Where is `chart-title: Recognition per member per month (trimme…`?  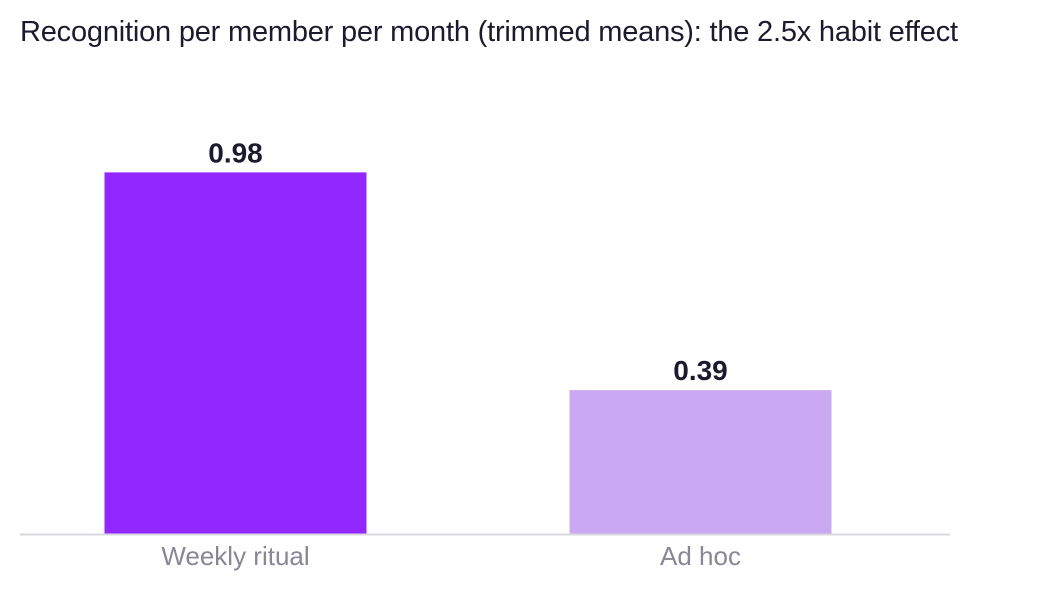 chart-title: Recognition per member per month (trimme… is located at coordinates (489, 32).